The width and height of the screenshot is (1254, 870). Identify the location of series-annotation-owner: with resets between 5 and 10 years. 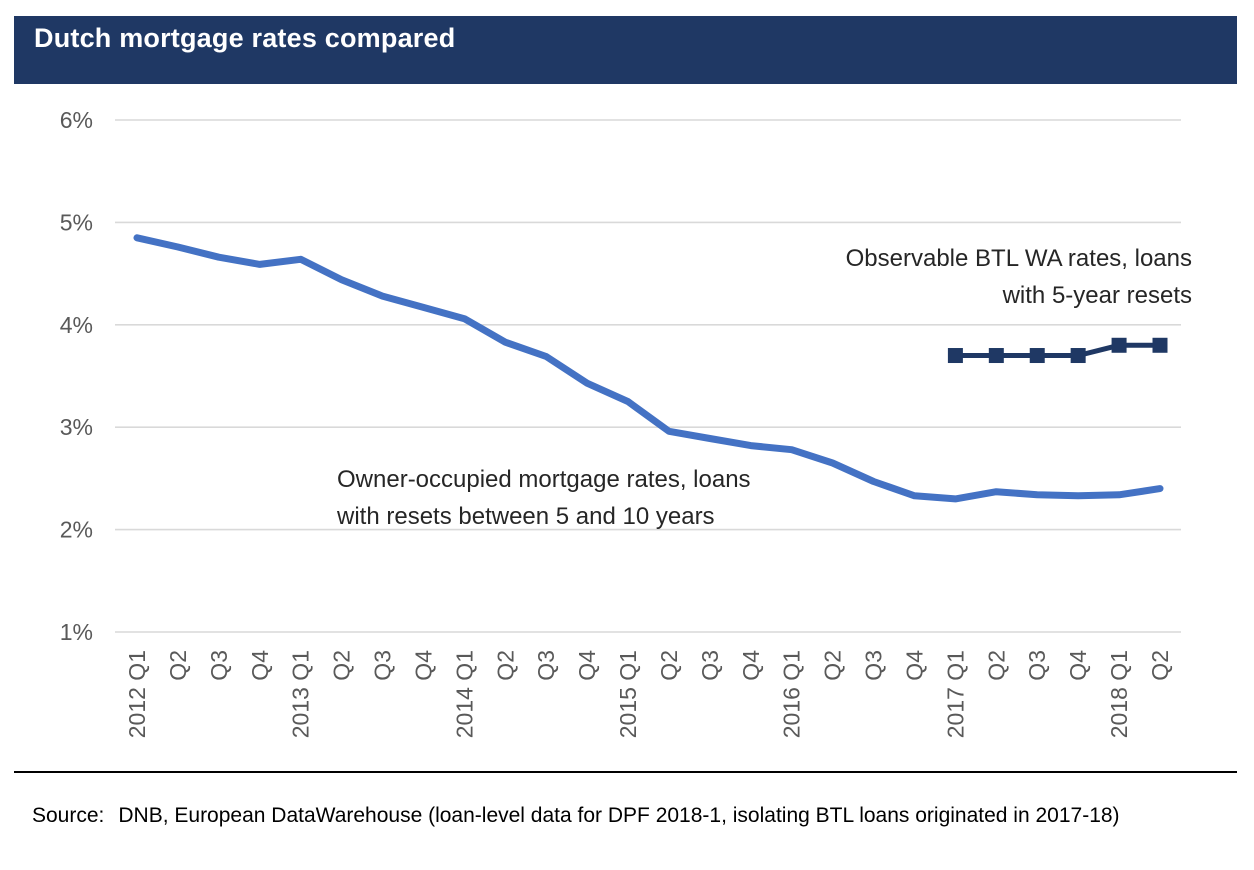
(525, 516).